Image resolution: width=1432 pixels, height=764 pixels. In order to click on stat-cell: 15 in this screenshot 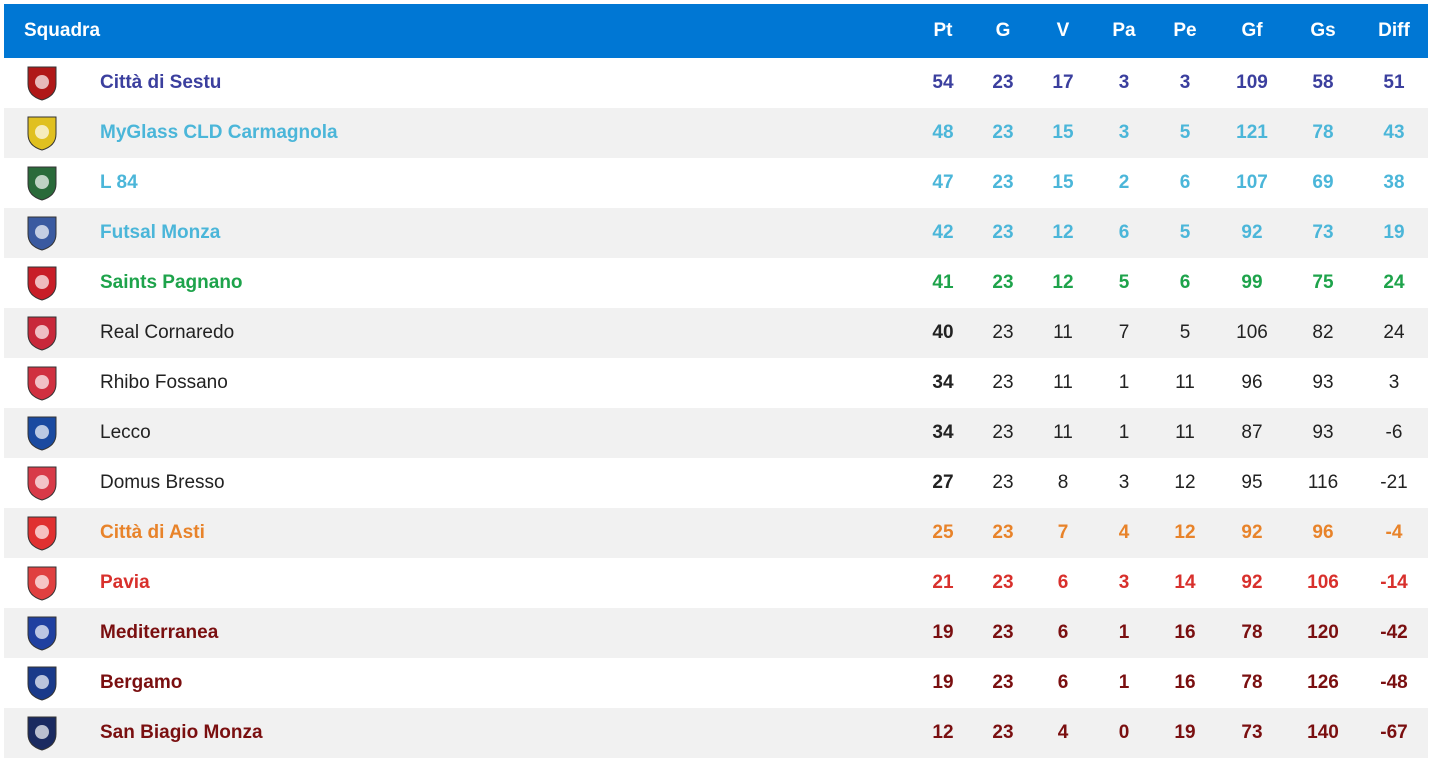, I will do `click(1063, 132)`.